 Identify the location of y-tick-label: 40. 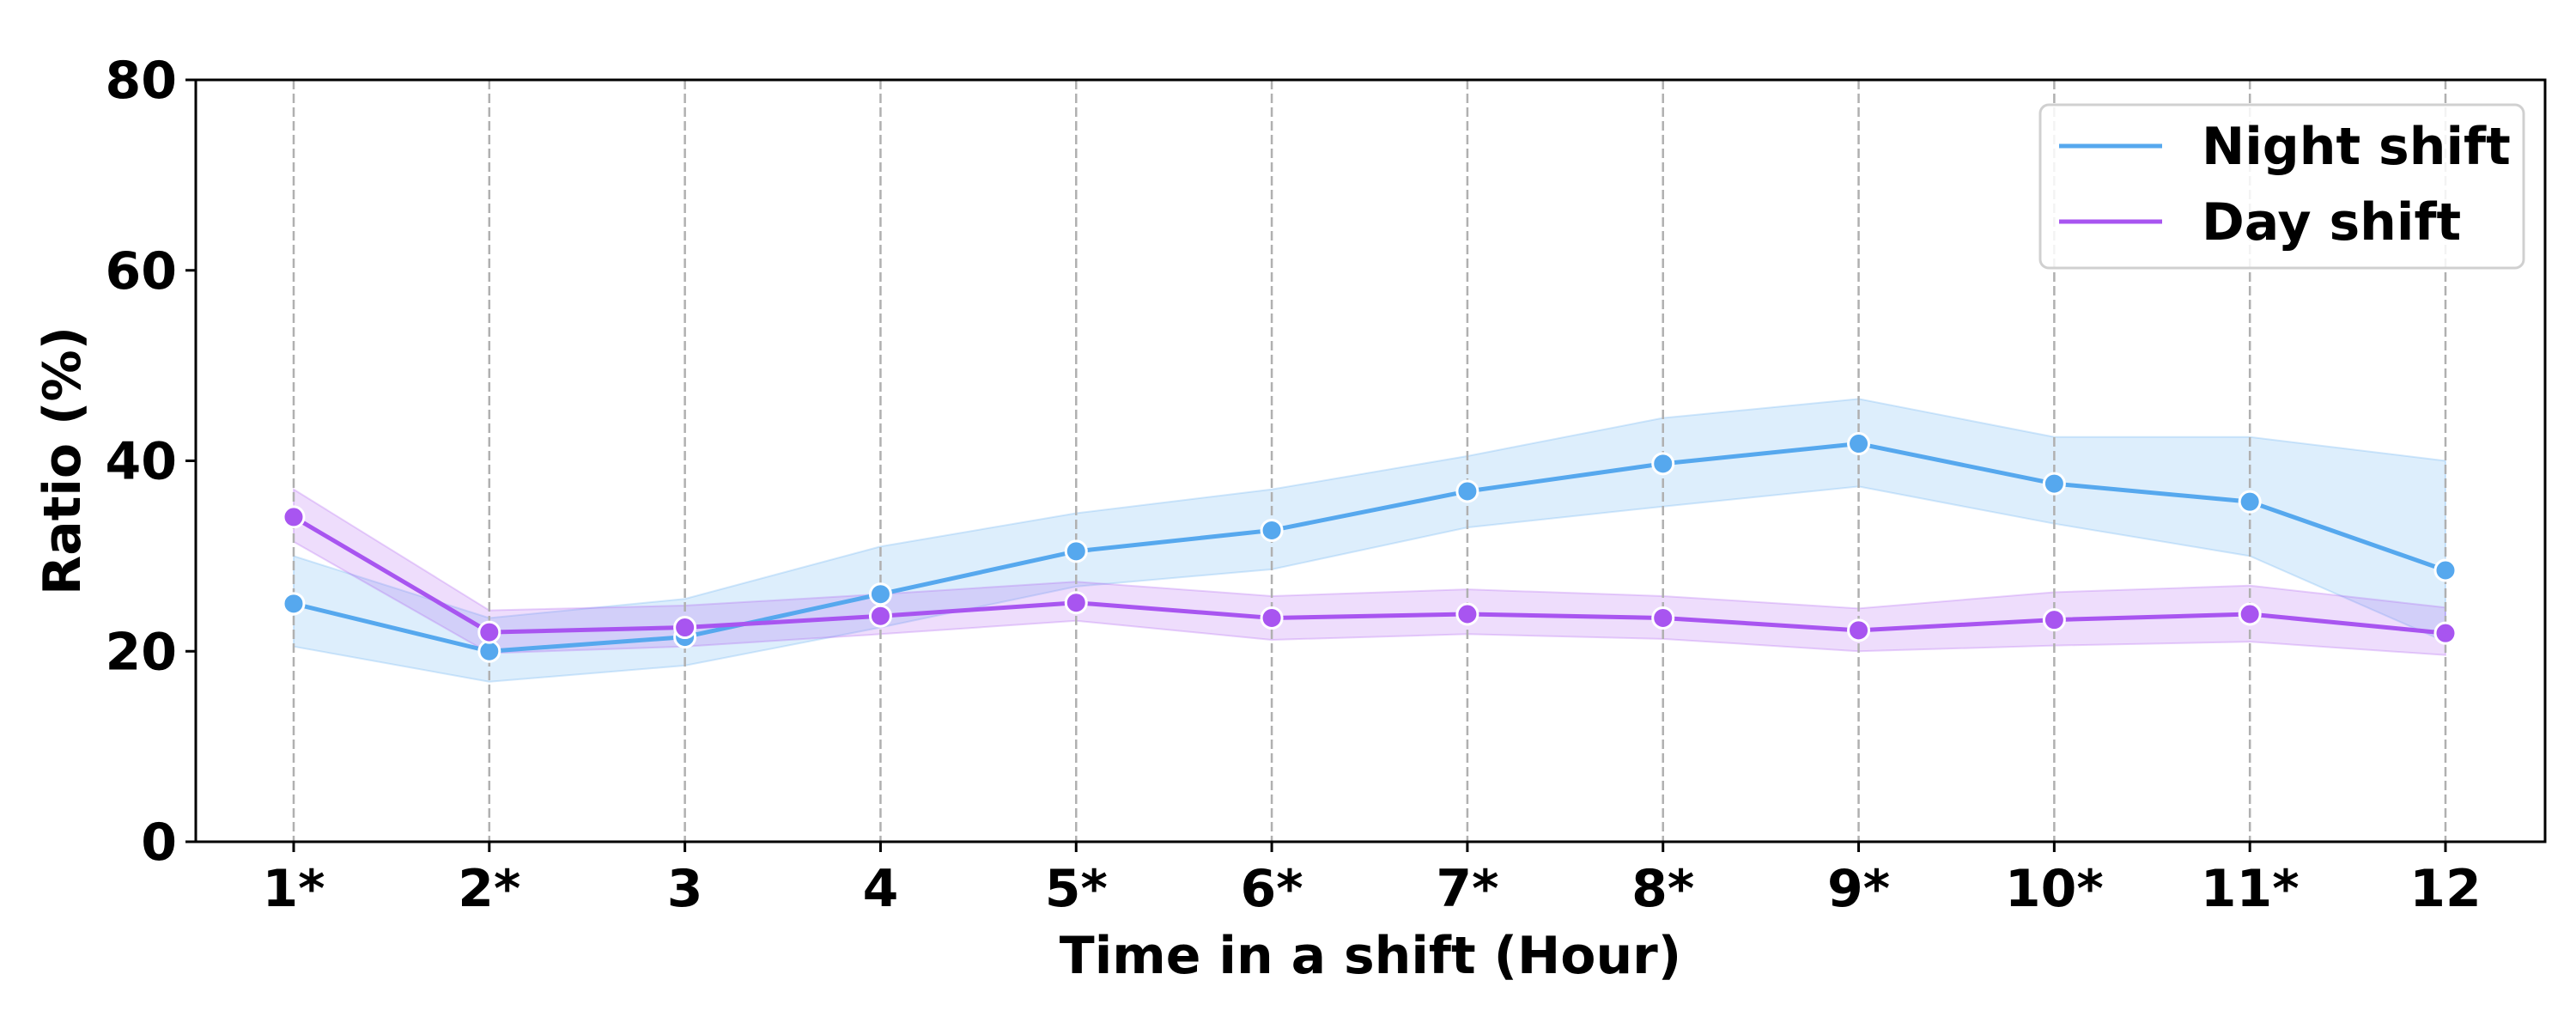
(142, 462).